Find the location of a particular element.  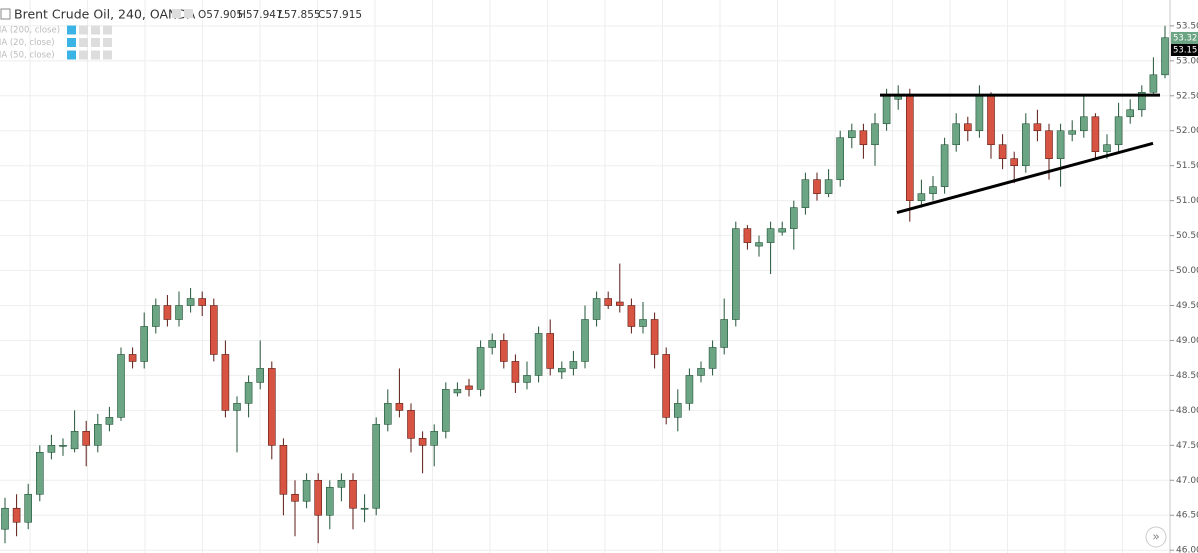

y-tick-label: 52.500 is located at coordinates (1187, 96).